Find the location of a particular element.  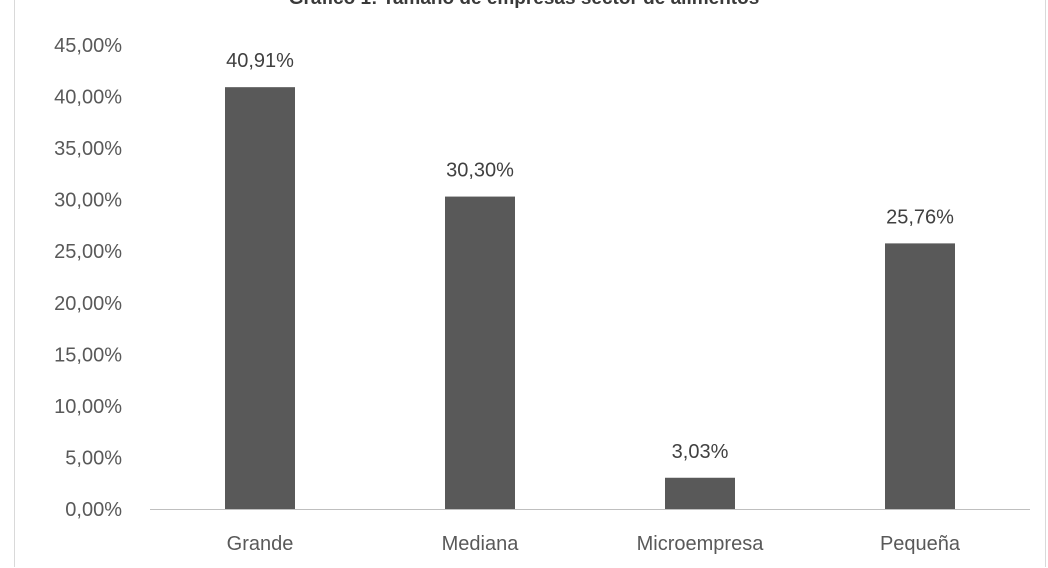

y-tick-label: 5,00% is located at coordinates (93, 458).